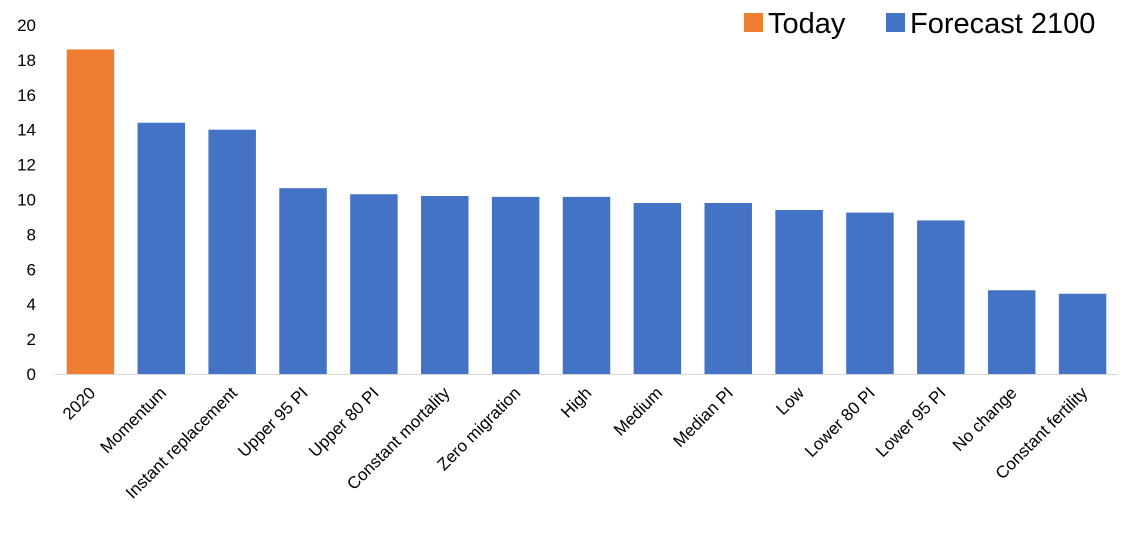 The width and height of the screenshot is (1142, 536). I want to click on y-axis: 0 2 4 6 8 10 12 14 16 18 20, so click(26, 200).